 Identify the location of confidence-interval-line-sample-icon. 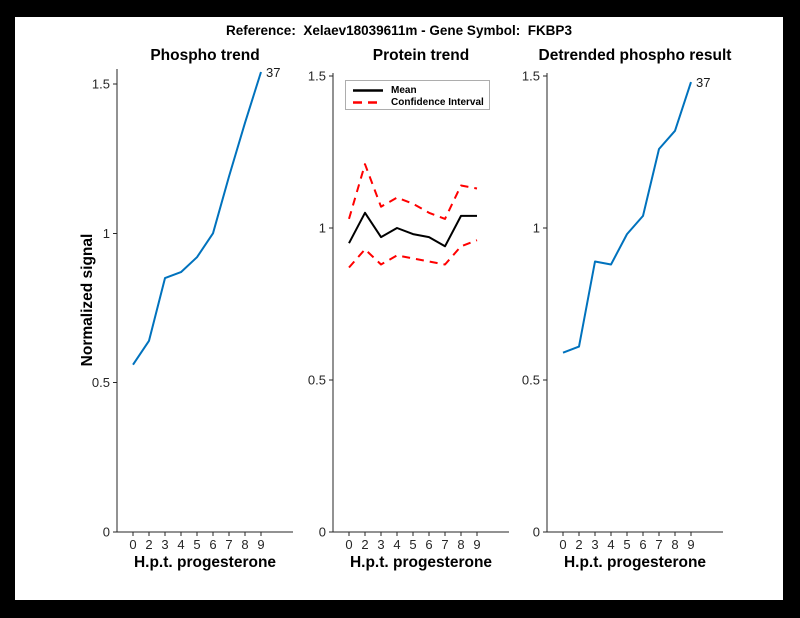
(368, 102).